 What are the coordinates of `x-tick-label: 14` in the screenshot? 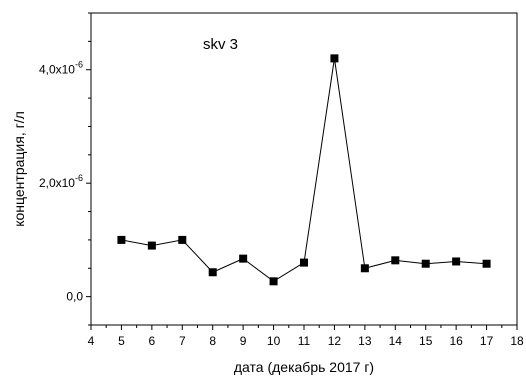 It's located at (396, 341).